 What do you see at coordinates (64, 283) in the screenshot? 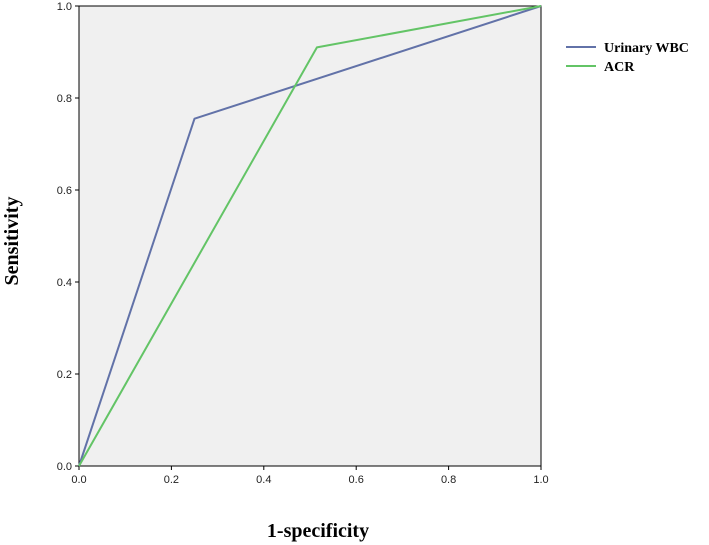
I see `y-tick-label: 0.4` at bounding box center [64, 283].